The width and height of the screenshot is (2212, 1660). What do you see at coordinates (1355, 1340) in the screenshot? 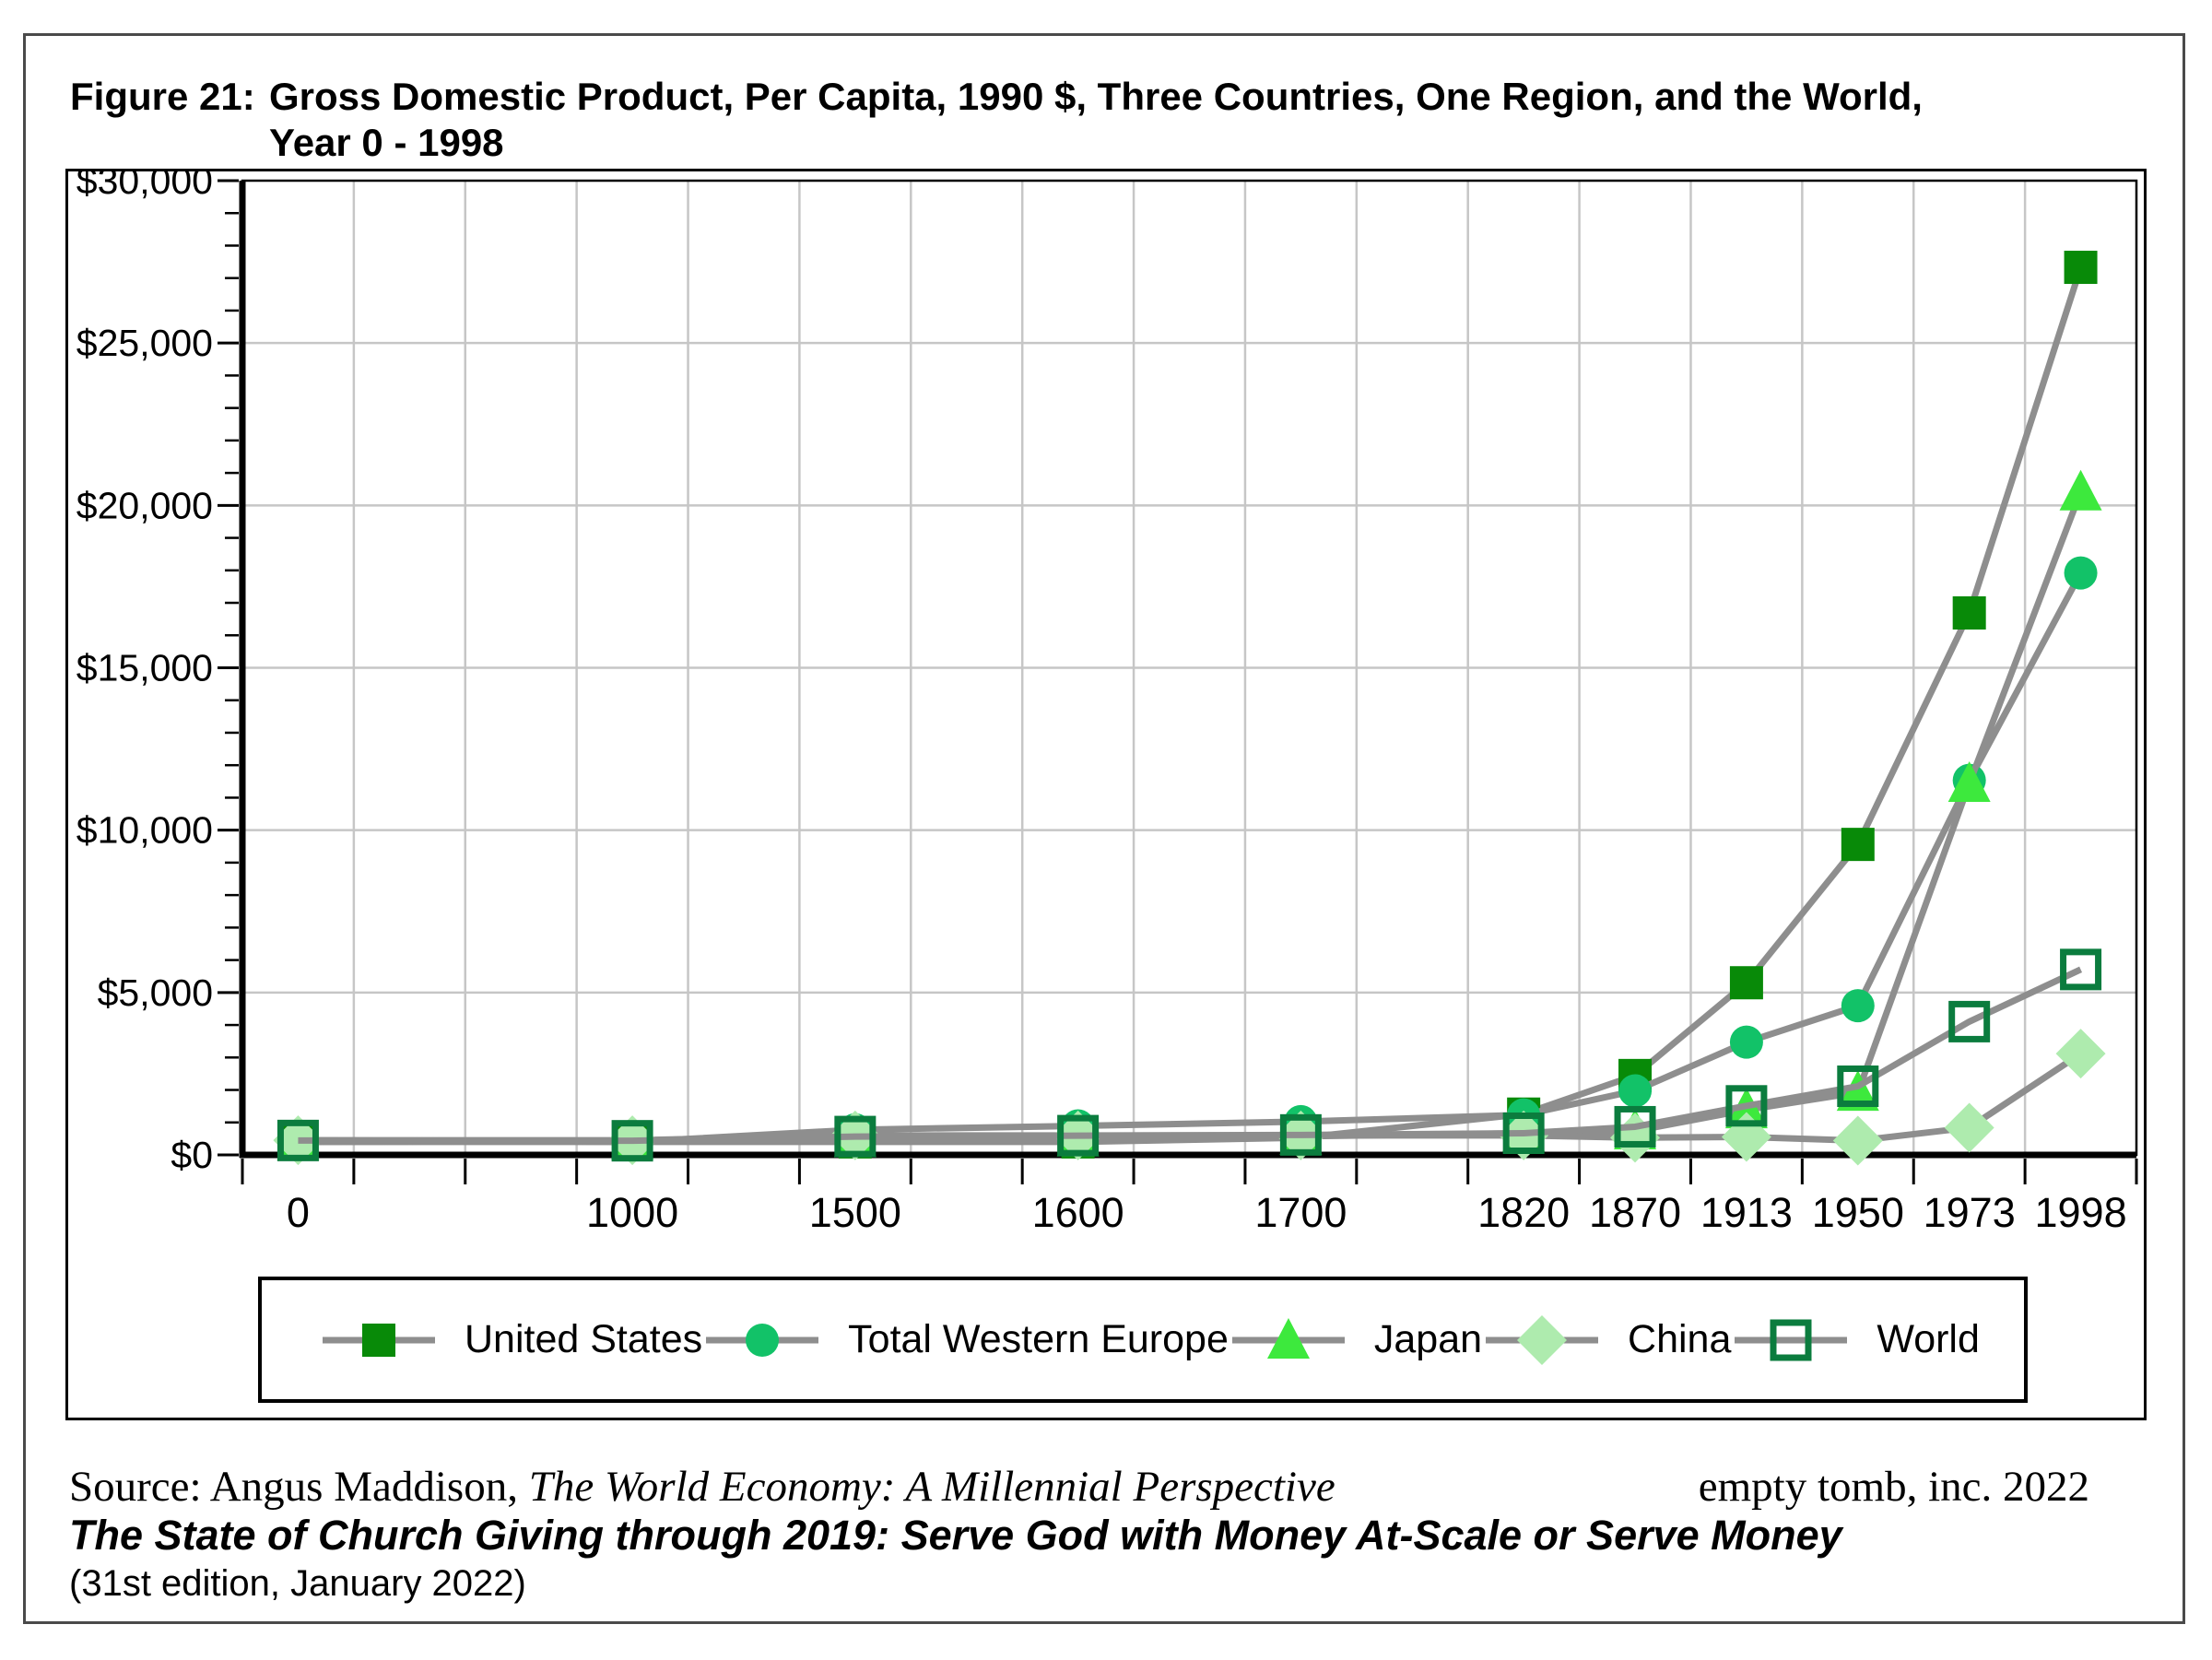
I see `legend-item-japan: Japan` at bounding box center [1355, 1340].